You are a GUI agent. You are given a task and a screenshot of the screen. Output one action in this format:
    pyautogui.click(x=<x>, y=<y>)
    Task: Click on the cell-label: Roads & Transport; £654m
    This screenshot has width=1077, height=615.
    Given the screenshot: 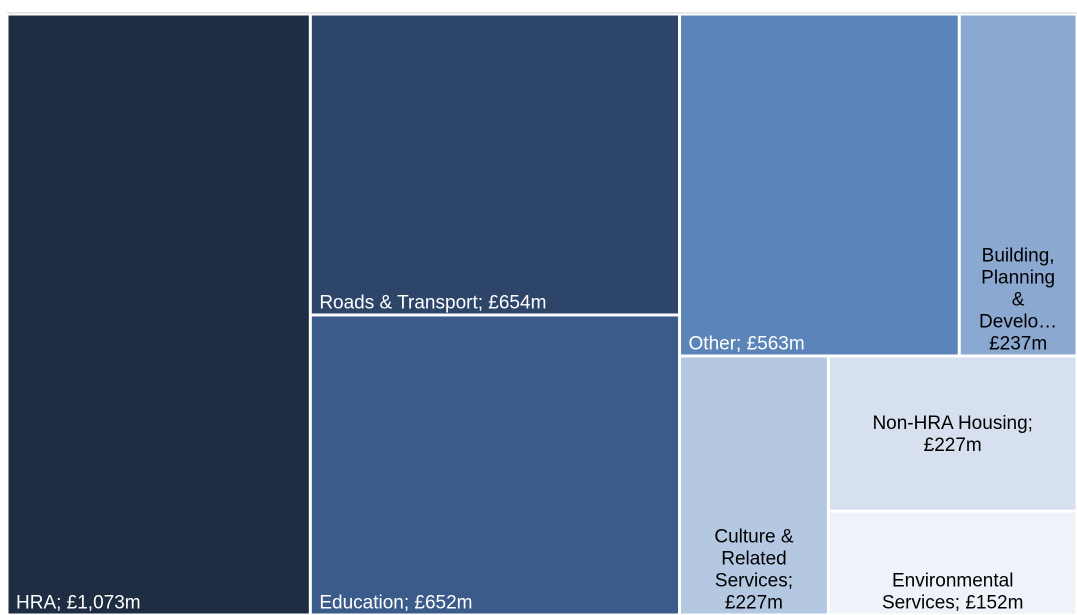 What is the action you would take?
    pyautogui.click(x=432, y=303)
    